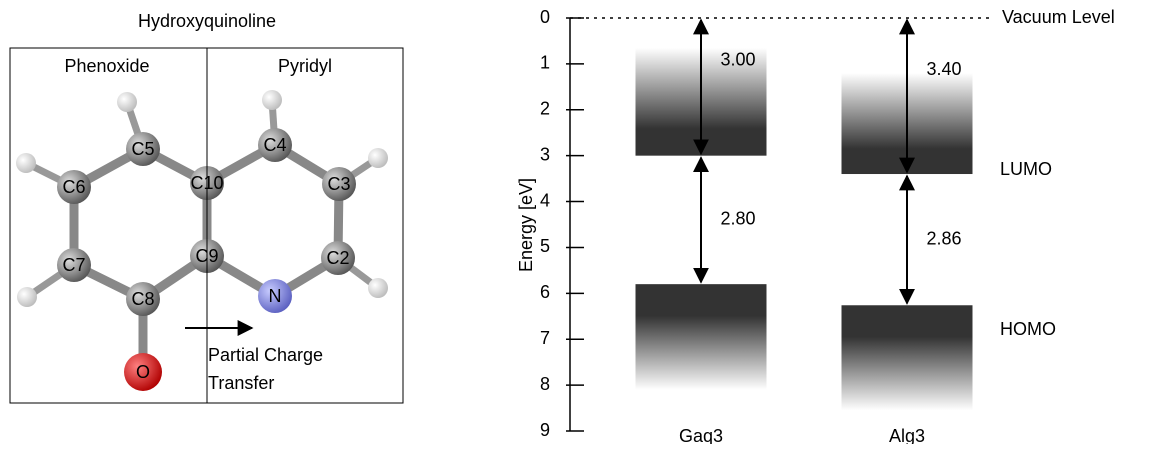 This screenshot has width=1157, height=449. Describe the element at coordinates (545, 154) in the screenshot. I see `y-tick-label: 3` at that location.